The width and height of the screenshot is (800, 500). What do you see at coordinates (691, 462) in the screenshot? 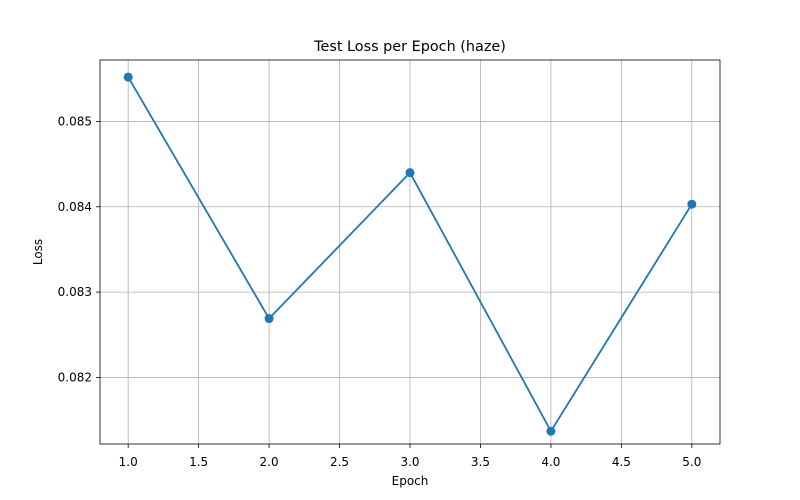
I see `x-tick-label: 5.0` at bounding box center [691, 462].